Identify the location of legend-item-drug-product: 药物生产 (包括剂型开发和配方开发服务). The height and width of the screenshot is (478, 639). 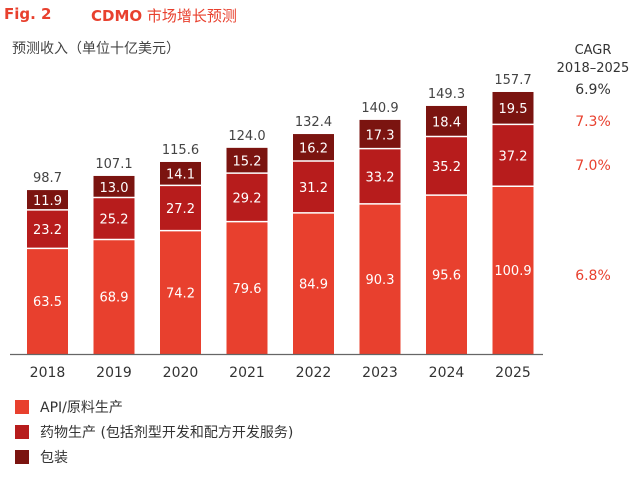
(154, 432).